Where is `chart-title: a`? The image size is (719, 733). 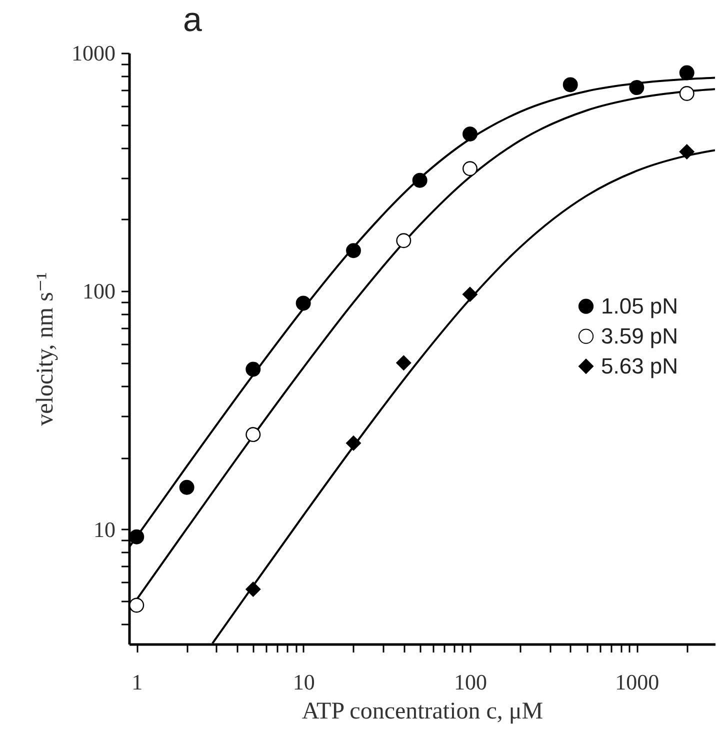 chart-title: a is located at coordinates (192, 20).